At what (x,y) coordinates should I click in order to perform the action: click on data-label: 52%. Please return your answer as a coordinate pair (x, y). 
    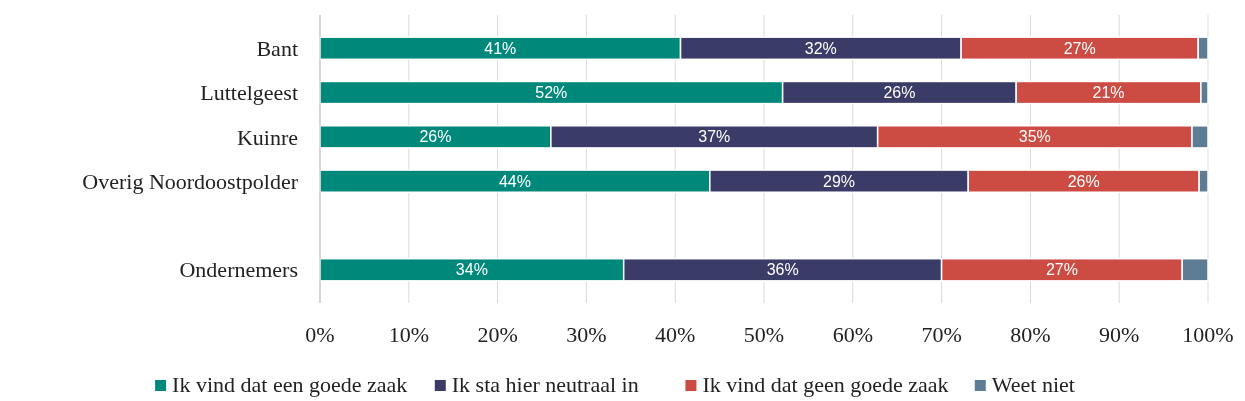
    Looking at the image, I should click on (551, 93).